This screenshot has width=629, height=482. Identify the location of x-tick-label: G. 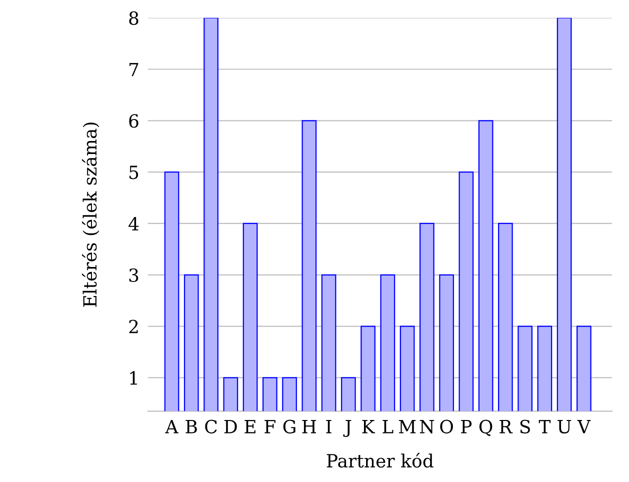
(289, 427).